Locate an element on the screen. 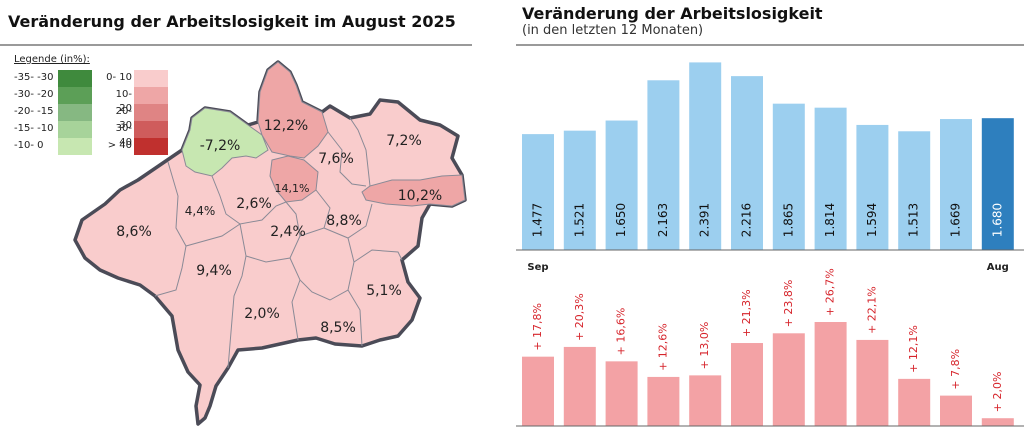  count-value-label: 1.680 is located at coordinates (997, 220).